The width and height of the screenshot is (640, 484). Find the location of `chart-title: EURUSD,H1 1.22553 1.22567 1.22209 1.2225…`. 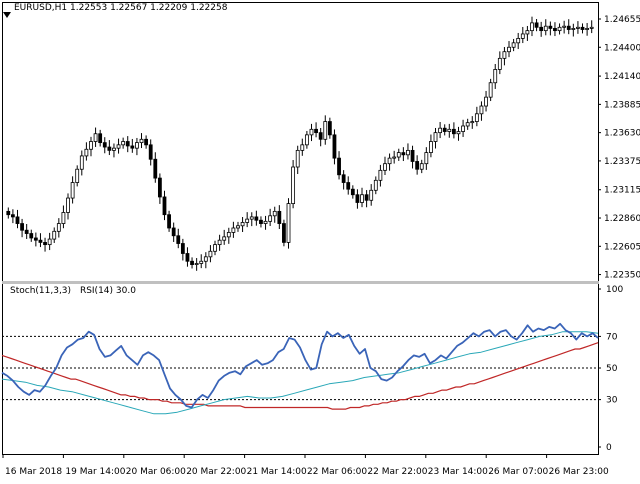

chart-title: EURUSD,H1 1.22553 1.22567 1.22209 1.2225… is located at coordinates (120, 8).